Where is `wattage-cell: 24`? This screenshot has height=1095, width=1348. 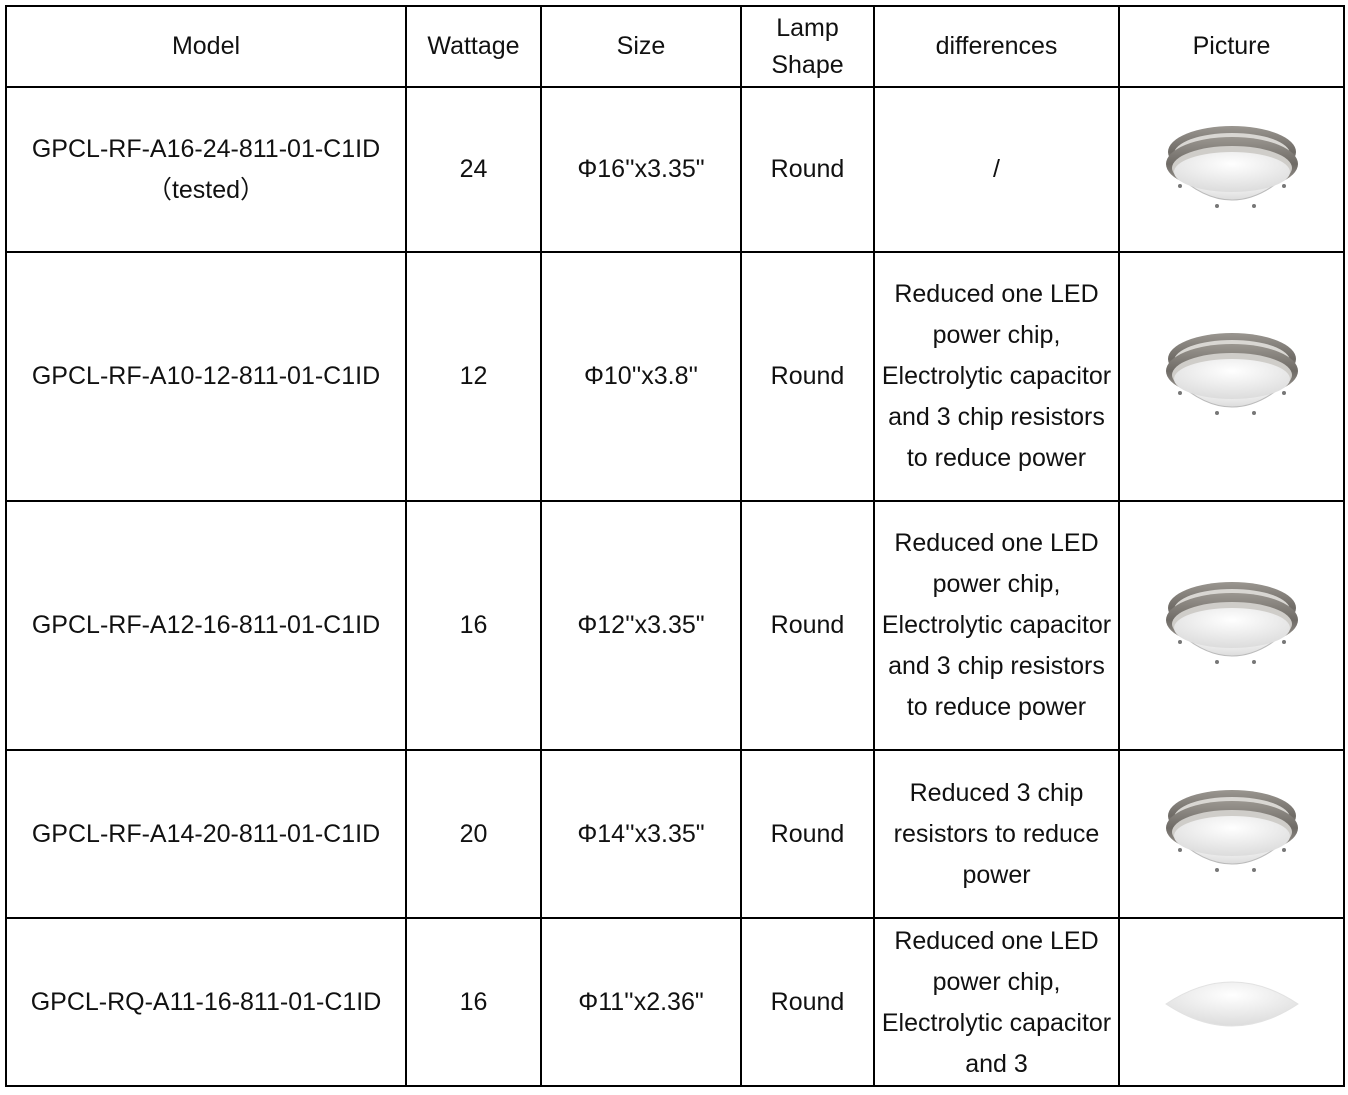 wattage-cell: 24 is located at coordinates (473, 169).